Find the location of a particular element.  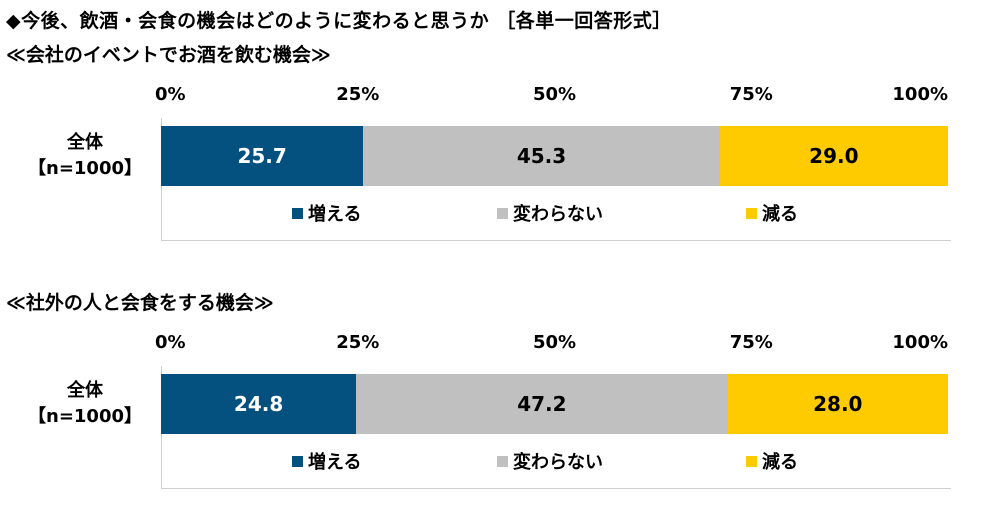

bar-segment: 28.0 is located at coordinates (837, 404).